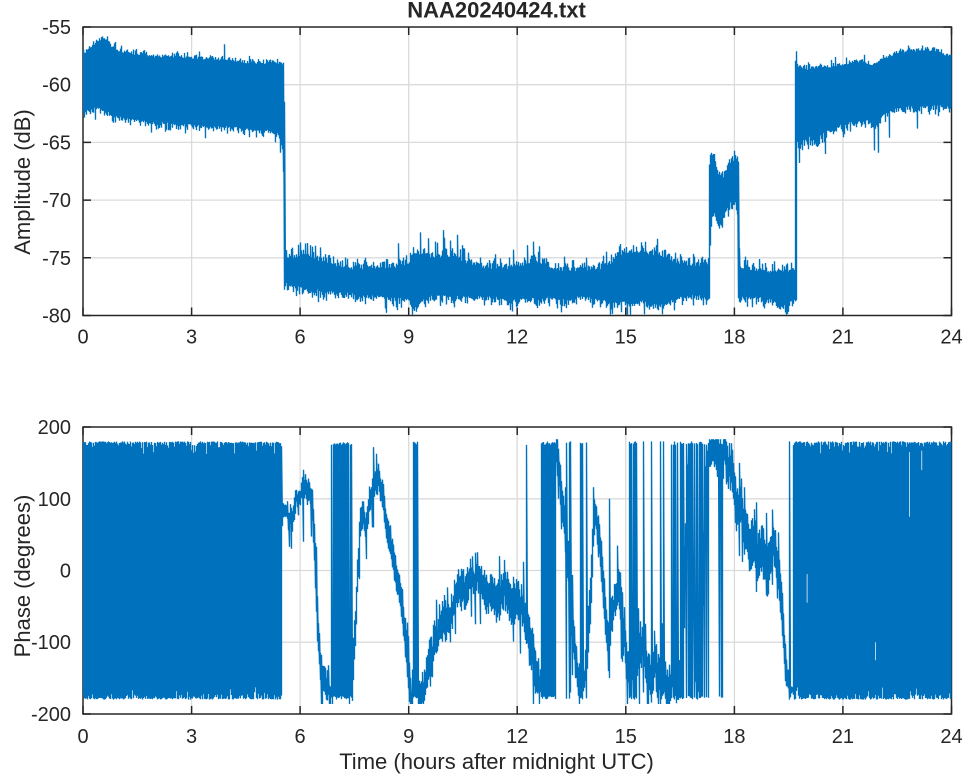 The width and height of the screenshot is (964, 783). Describe the element at coordinates (56, 86) in the screenshot. I see `svg-text: -60` at that location.